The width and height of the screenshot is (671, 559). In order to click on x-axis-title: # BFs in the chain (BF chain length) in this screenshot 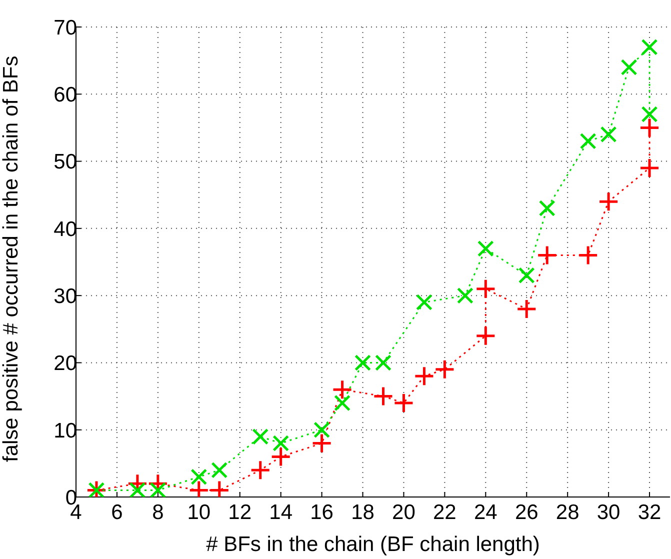, I will do `click(373, 544)`.